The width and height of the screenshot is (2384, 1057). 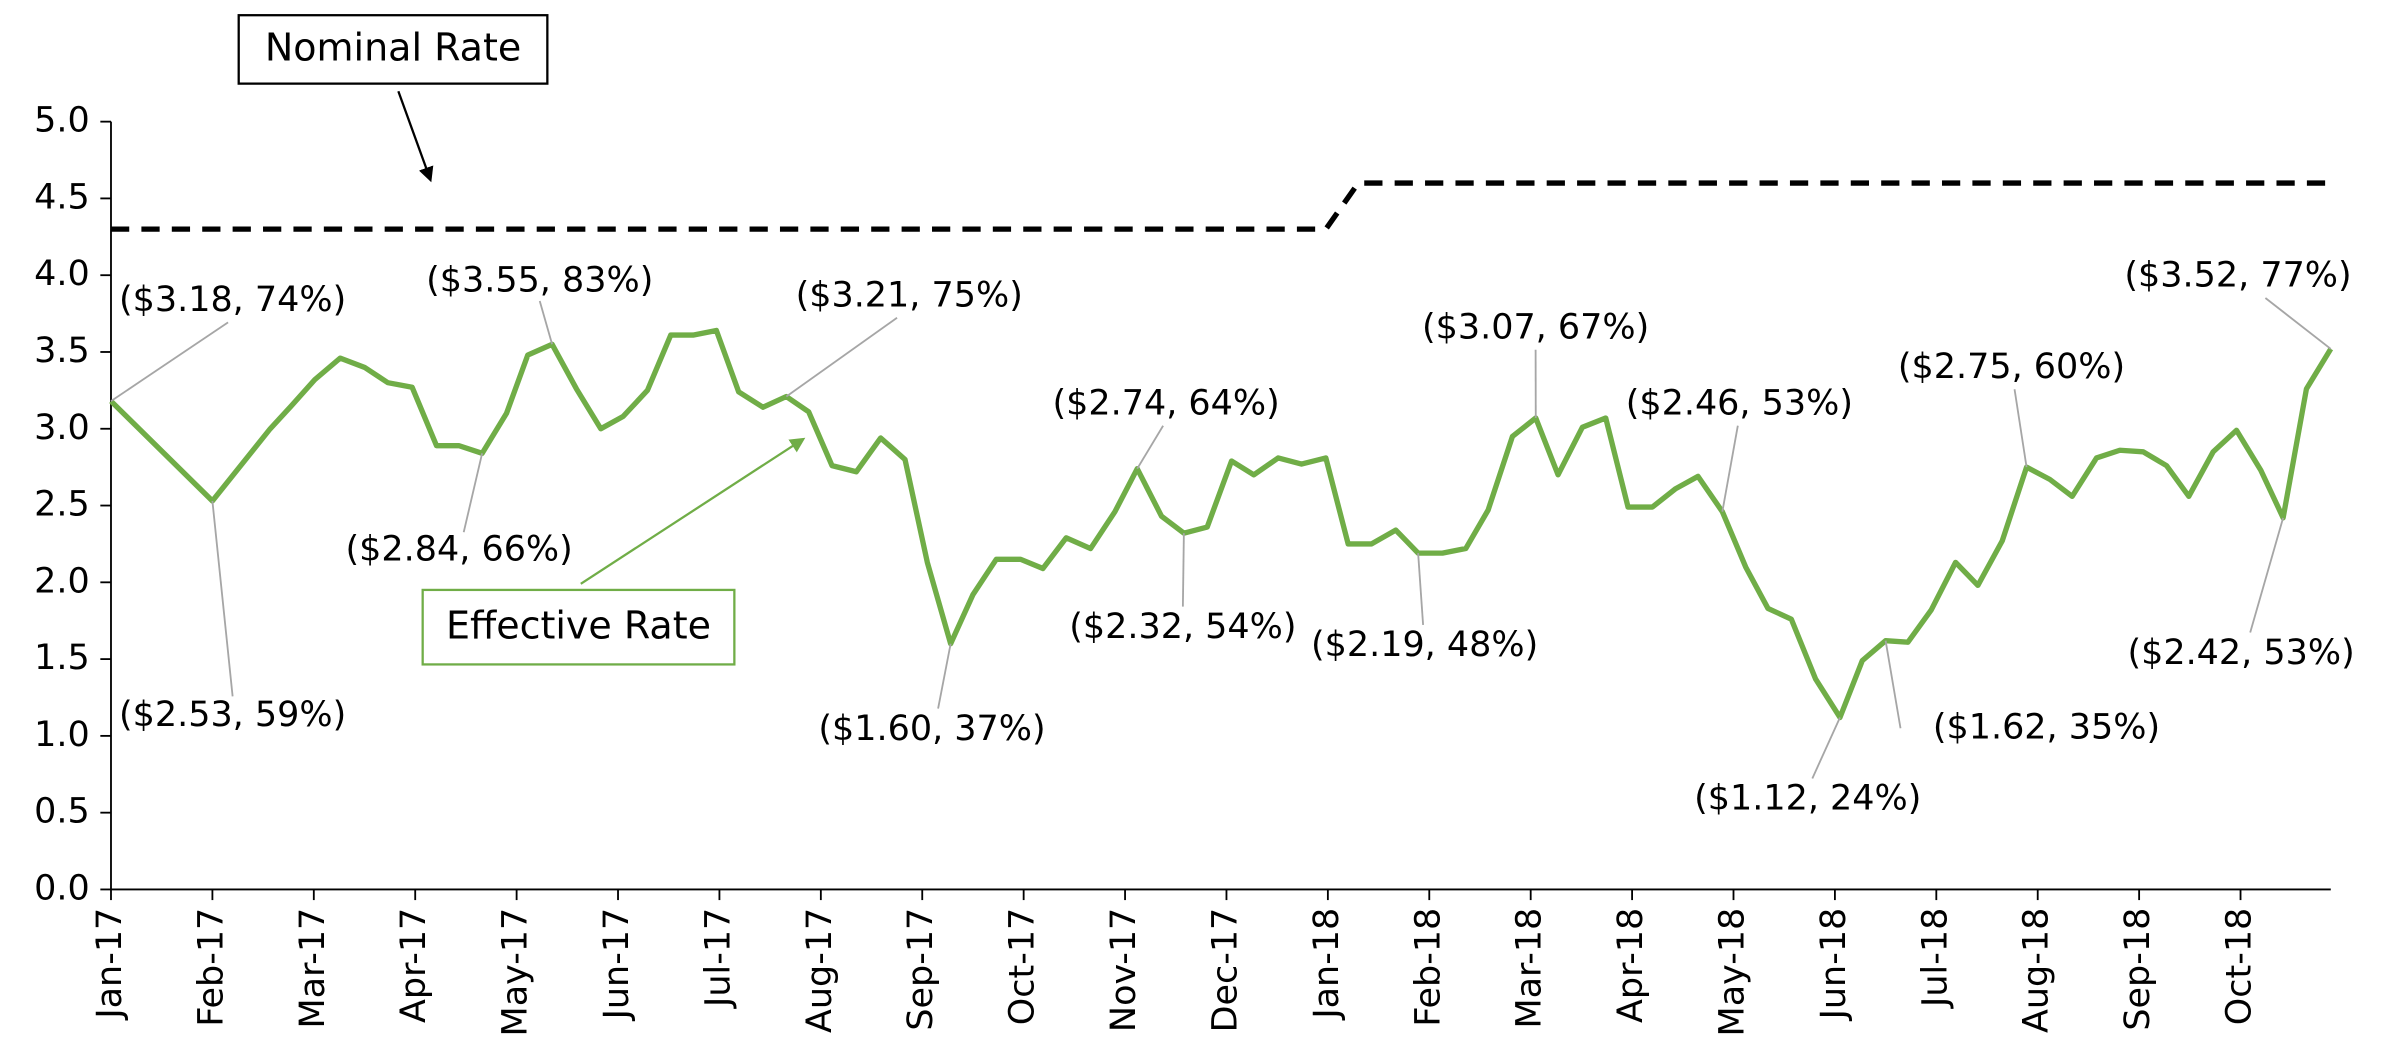 What do you see at coordinates (2037, 970) in the screenshot?
I see `x-tick-label: Aug-18` at bounding box center [2037, 970].